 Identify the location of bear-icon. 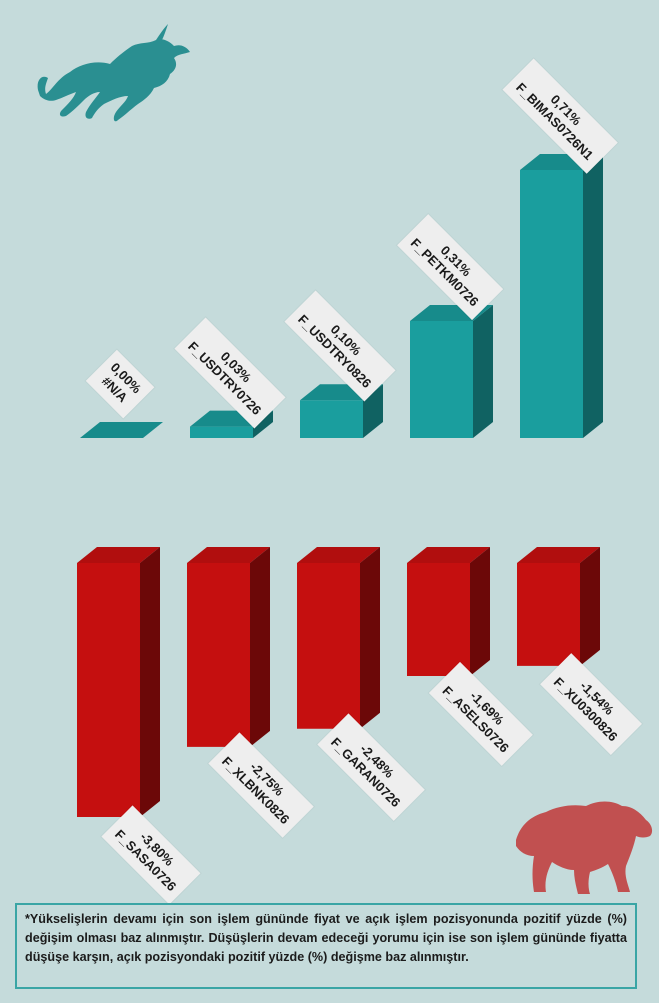
(584, 847).